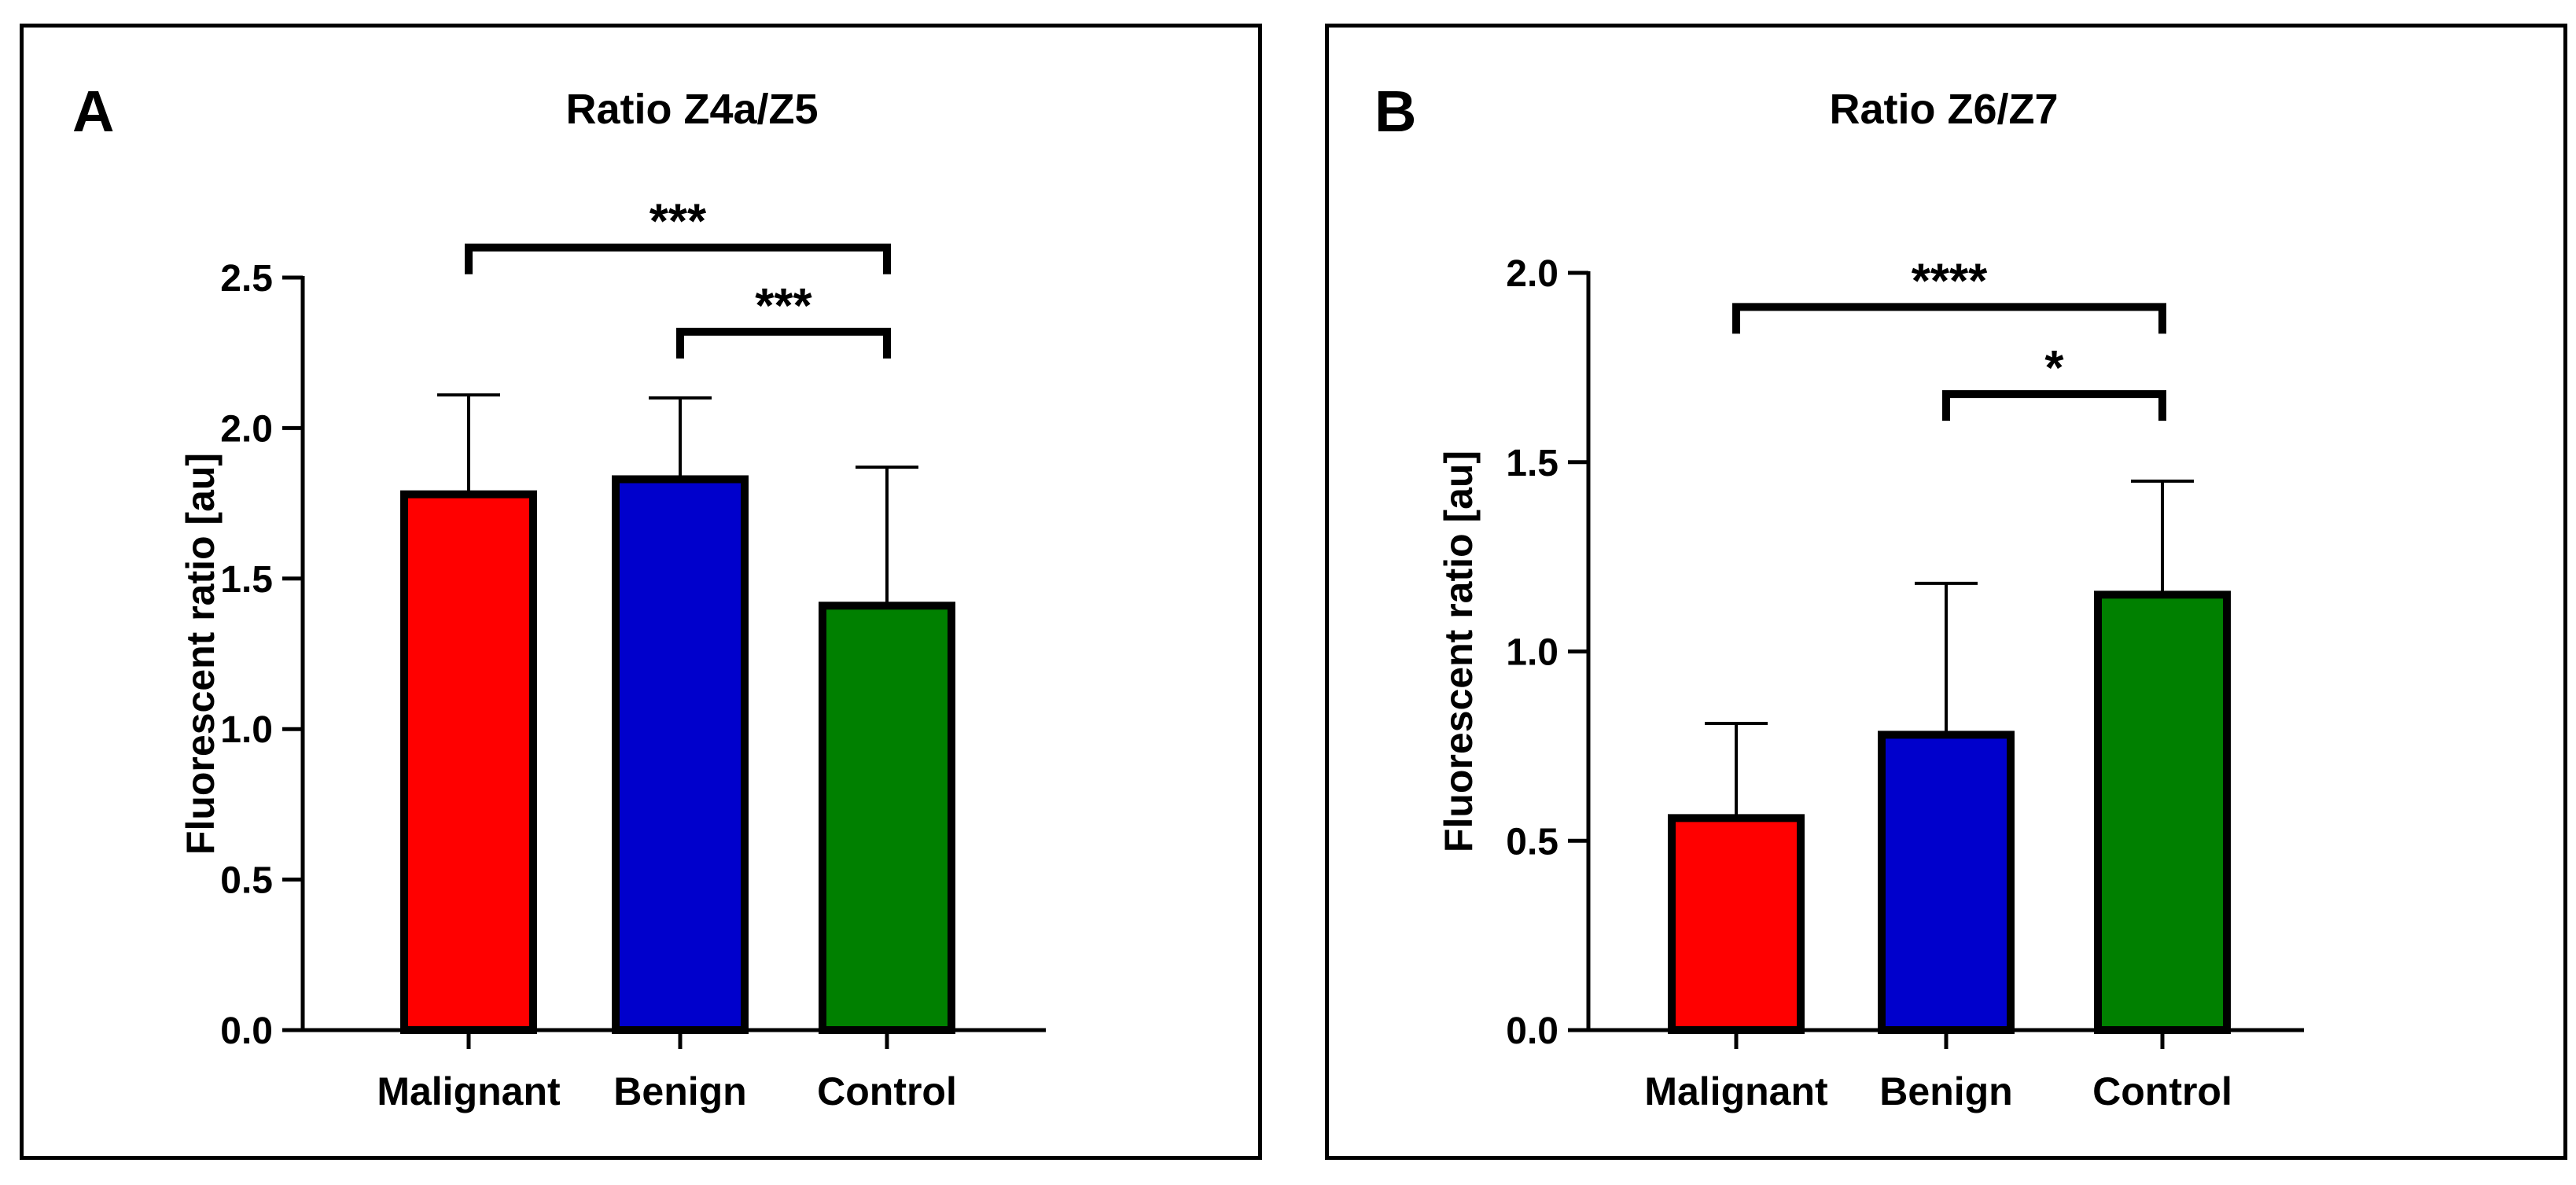 This screenshot has height=1185, width=2576. Describe the element at coordinates (93, 111) in the screenshot. I see `panel-letter: A` at that location.